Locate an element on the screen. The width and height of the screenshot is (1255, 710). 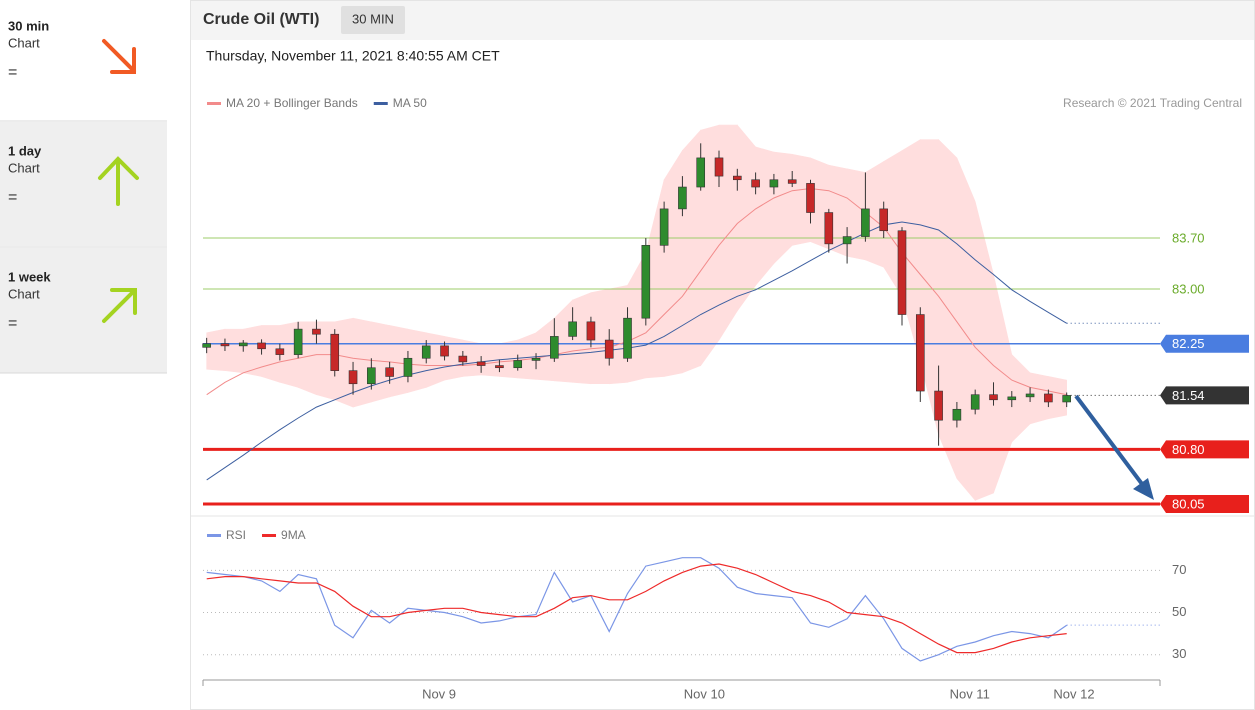
period-badge-text: 30 MIN is located at coordinates (373, 18).